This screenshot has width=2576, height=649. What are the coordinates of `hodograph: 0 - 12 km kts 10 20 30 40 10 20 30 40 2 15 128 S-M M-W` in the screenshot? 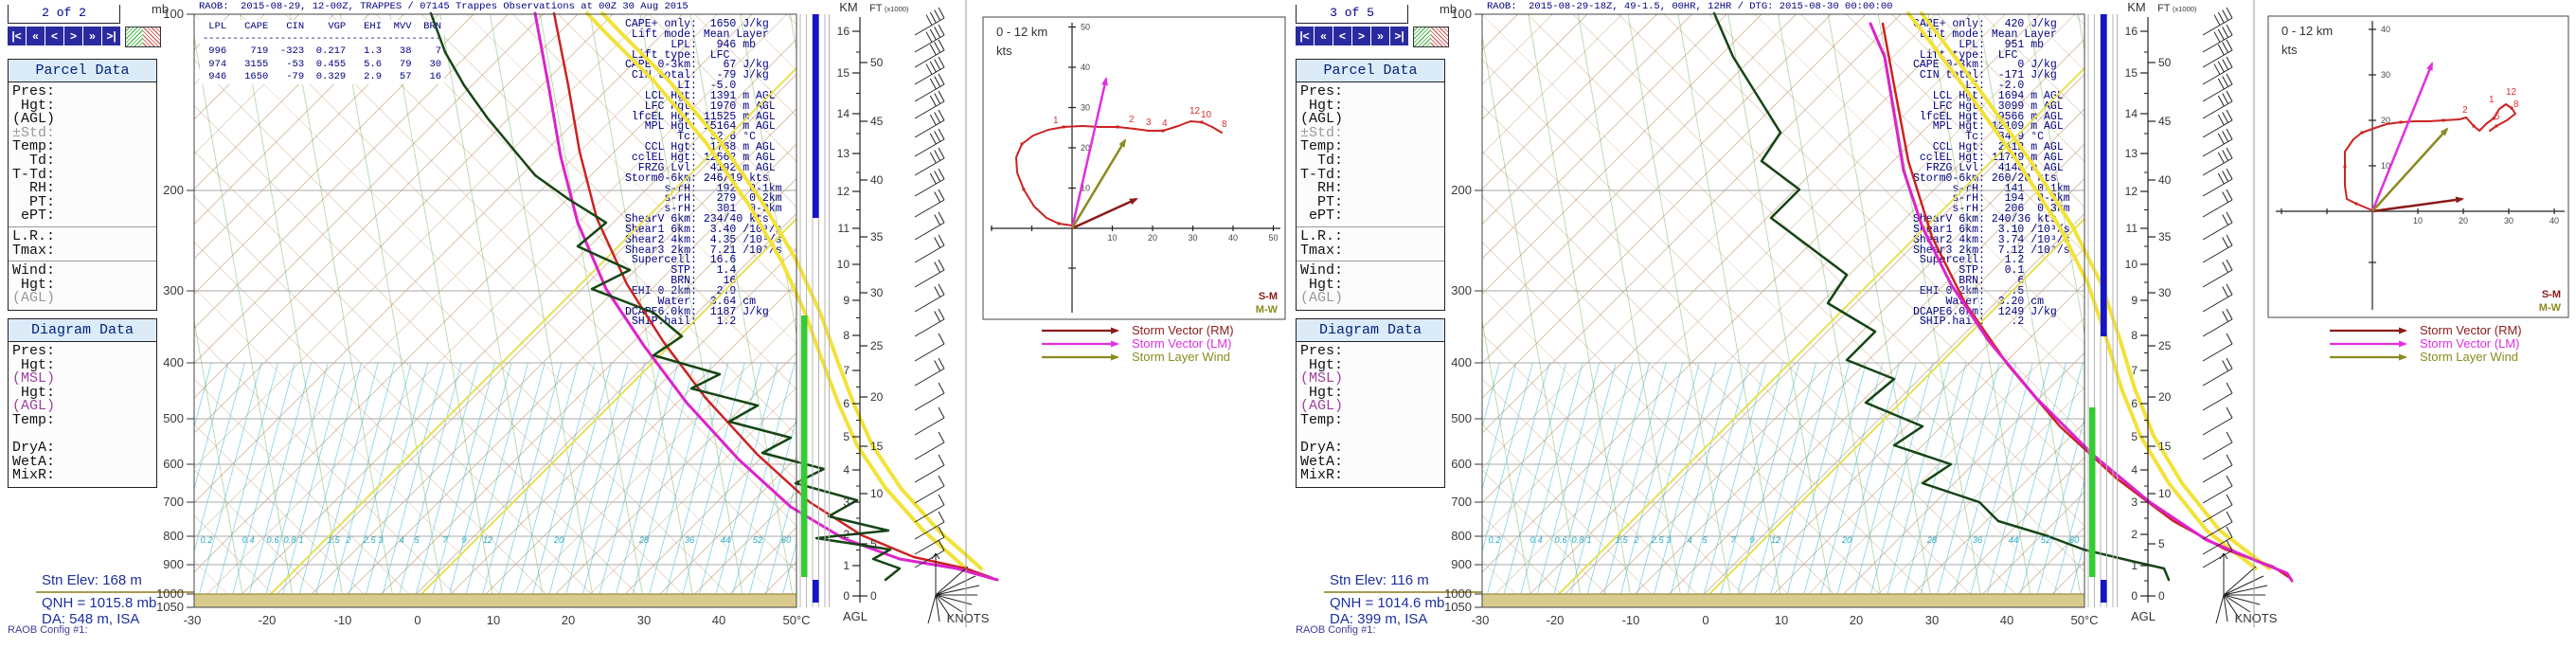 It's located at (2418, 166).